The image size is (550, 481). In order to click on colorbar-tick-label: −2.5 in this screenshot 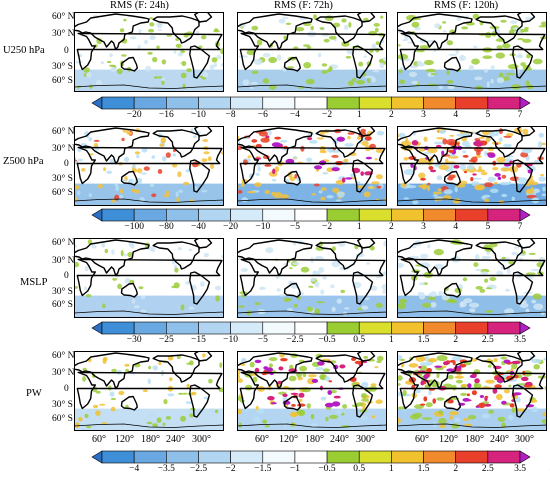, I will do `click(198, 469)`.